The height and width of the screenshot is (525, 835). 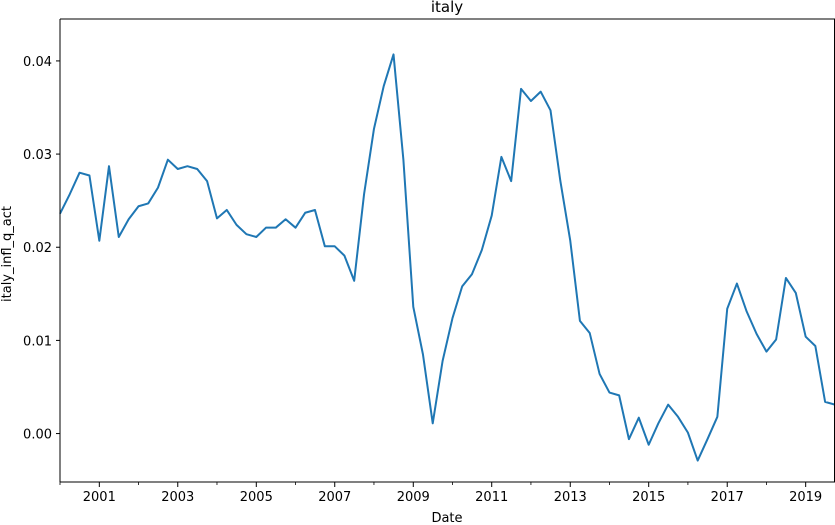 What do you see at coordinates (256, 497) in the screenshot?
I see `x-tick-label: 2005` at bounding box center [256, 497].